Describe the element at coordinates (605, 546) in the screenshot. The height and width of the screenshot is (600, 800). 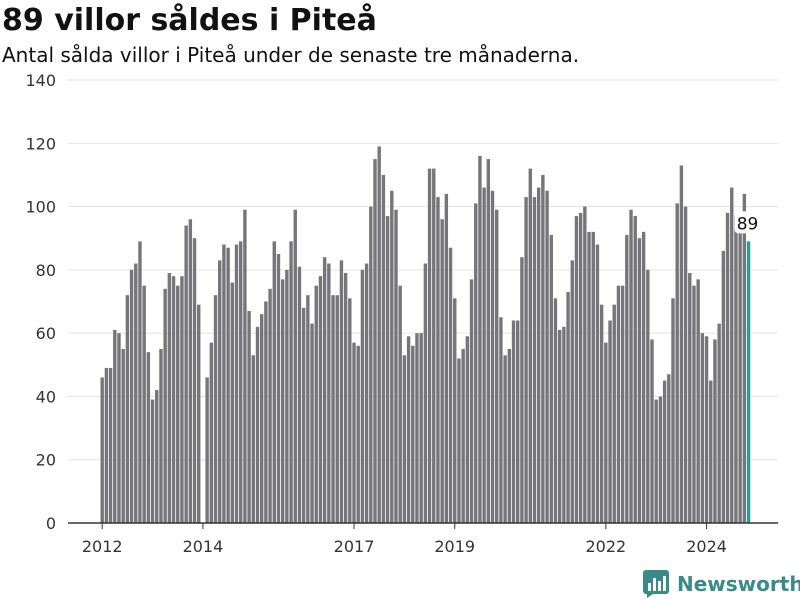
I see `x-tick-label: 2022` at that location.